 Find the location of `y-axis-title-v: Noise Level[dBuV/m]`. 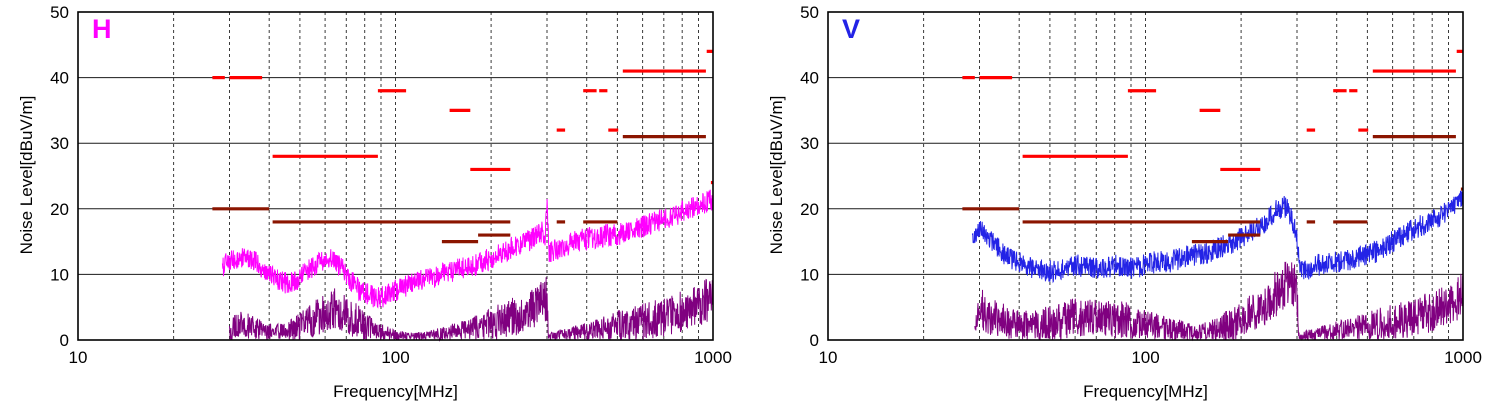

y-axis-title-v: Noise Level[dBuV/m] is located at coordinates (776, 175).